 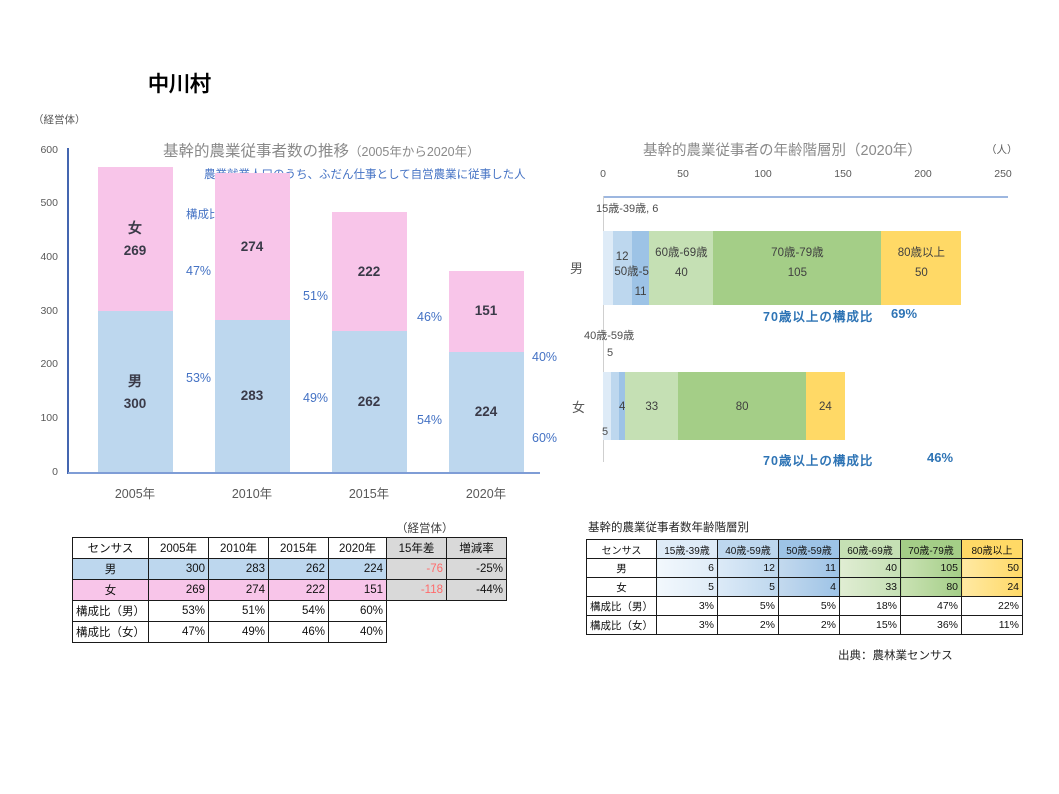 I want to click on x-category-label: 2005年, so click(x=135, y=494).